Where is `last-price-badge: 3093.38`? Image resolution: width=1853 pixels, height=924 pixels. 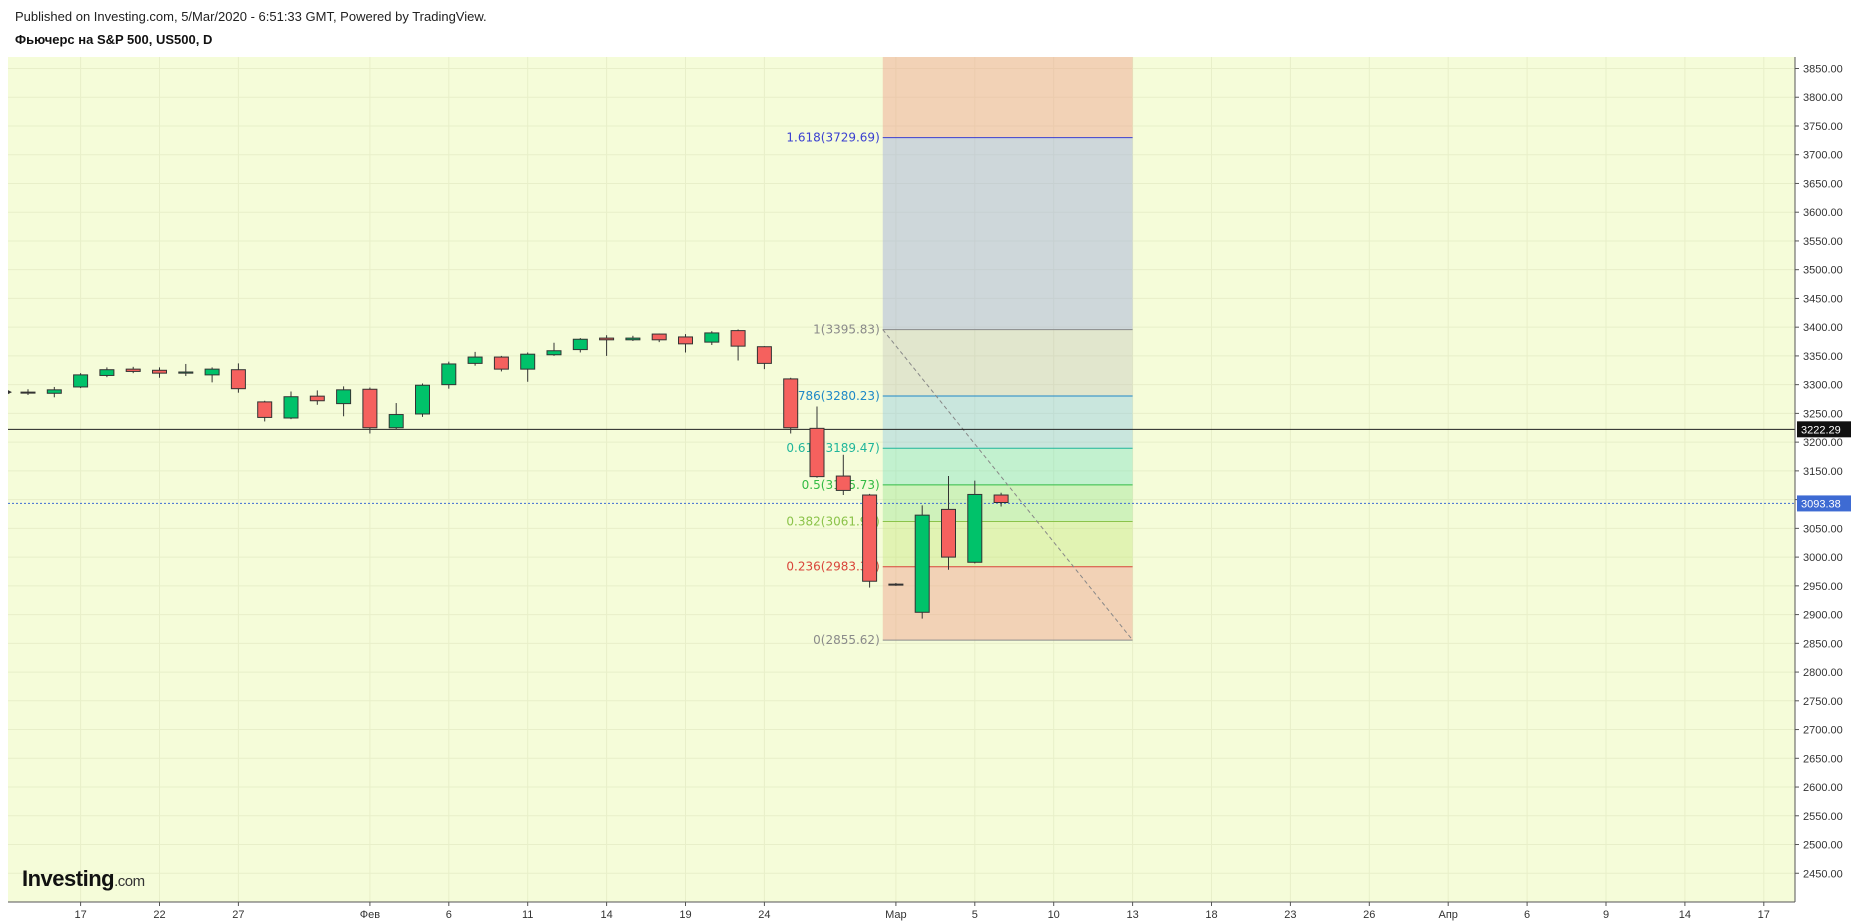 last-price-badge: 3093.38 is located at coordinates (1821, 504).